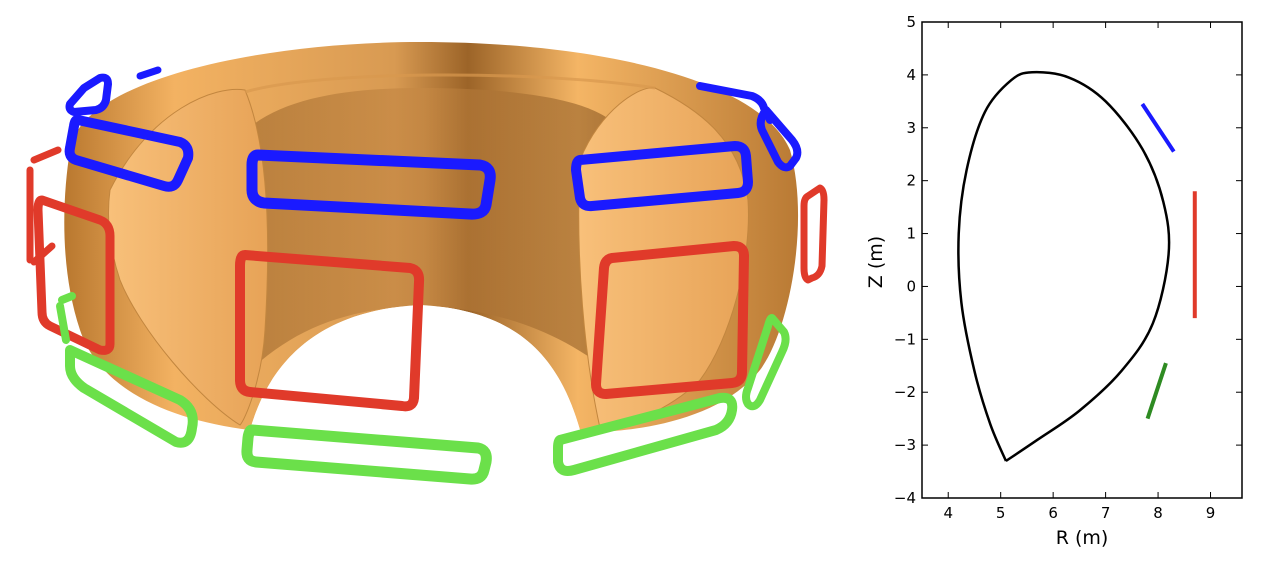 Image resolution: width=1280 pixels, height=564 pixels. Describe the element at coordinates (911, 128) in the screenshot. I see `y-tick-label: 3` at that location.